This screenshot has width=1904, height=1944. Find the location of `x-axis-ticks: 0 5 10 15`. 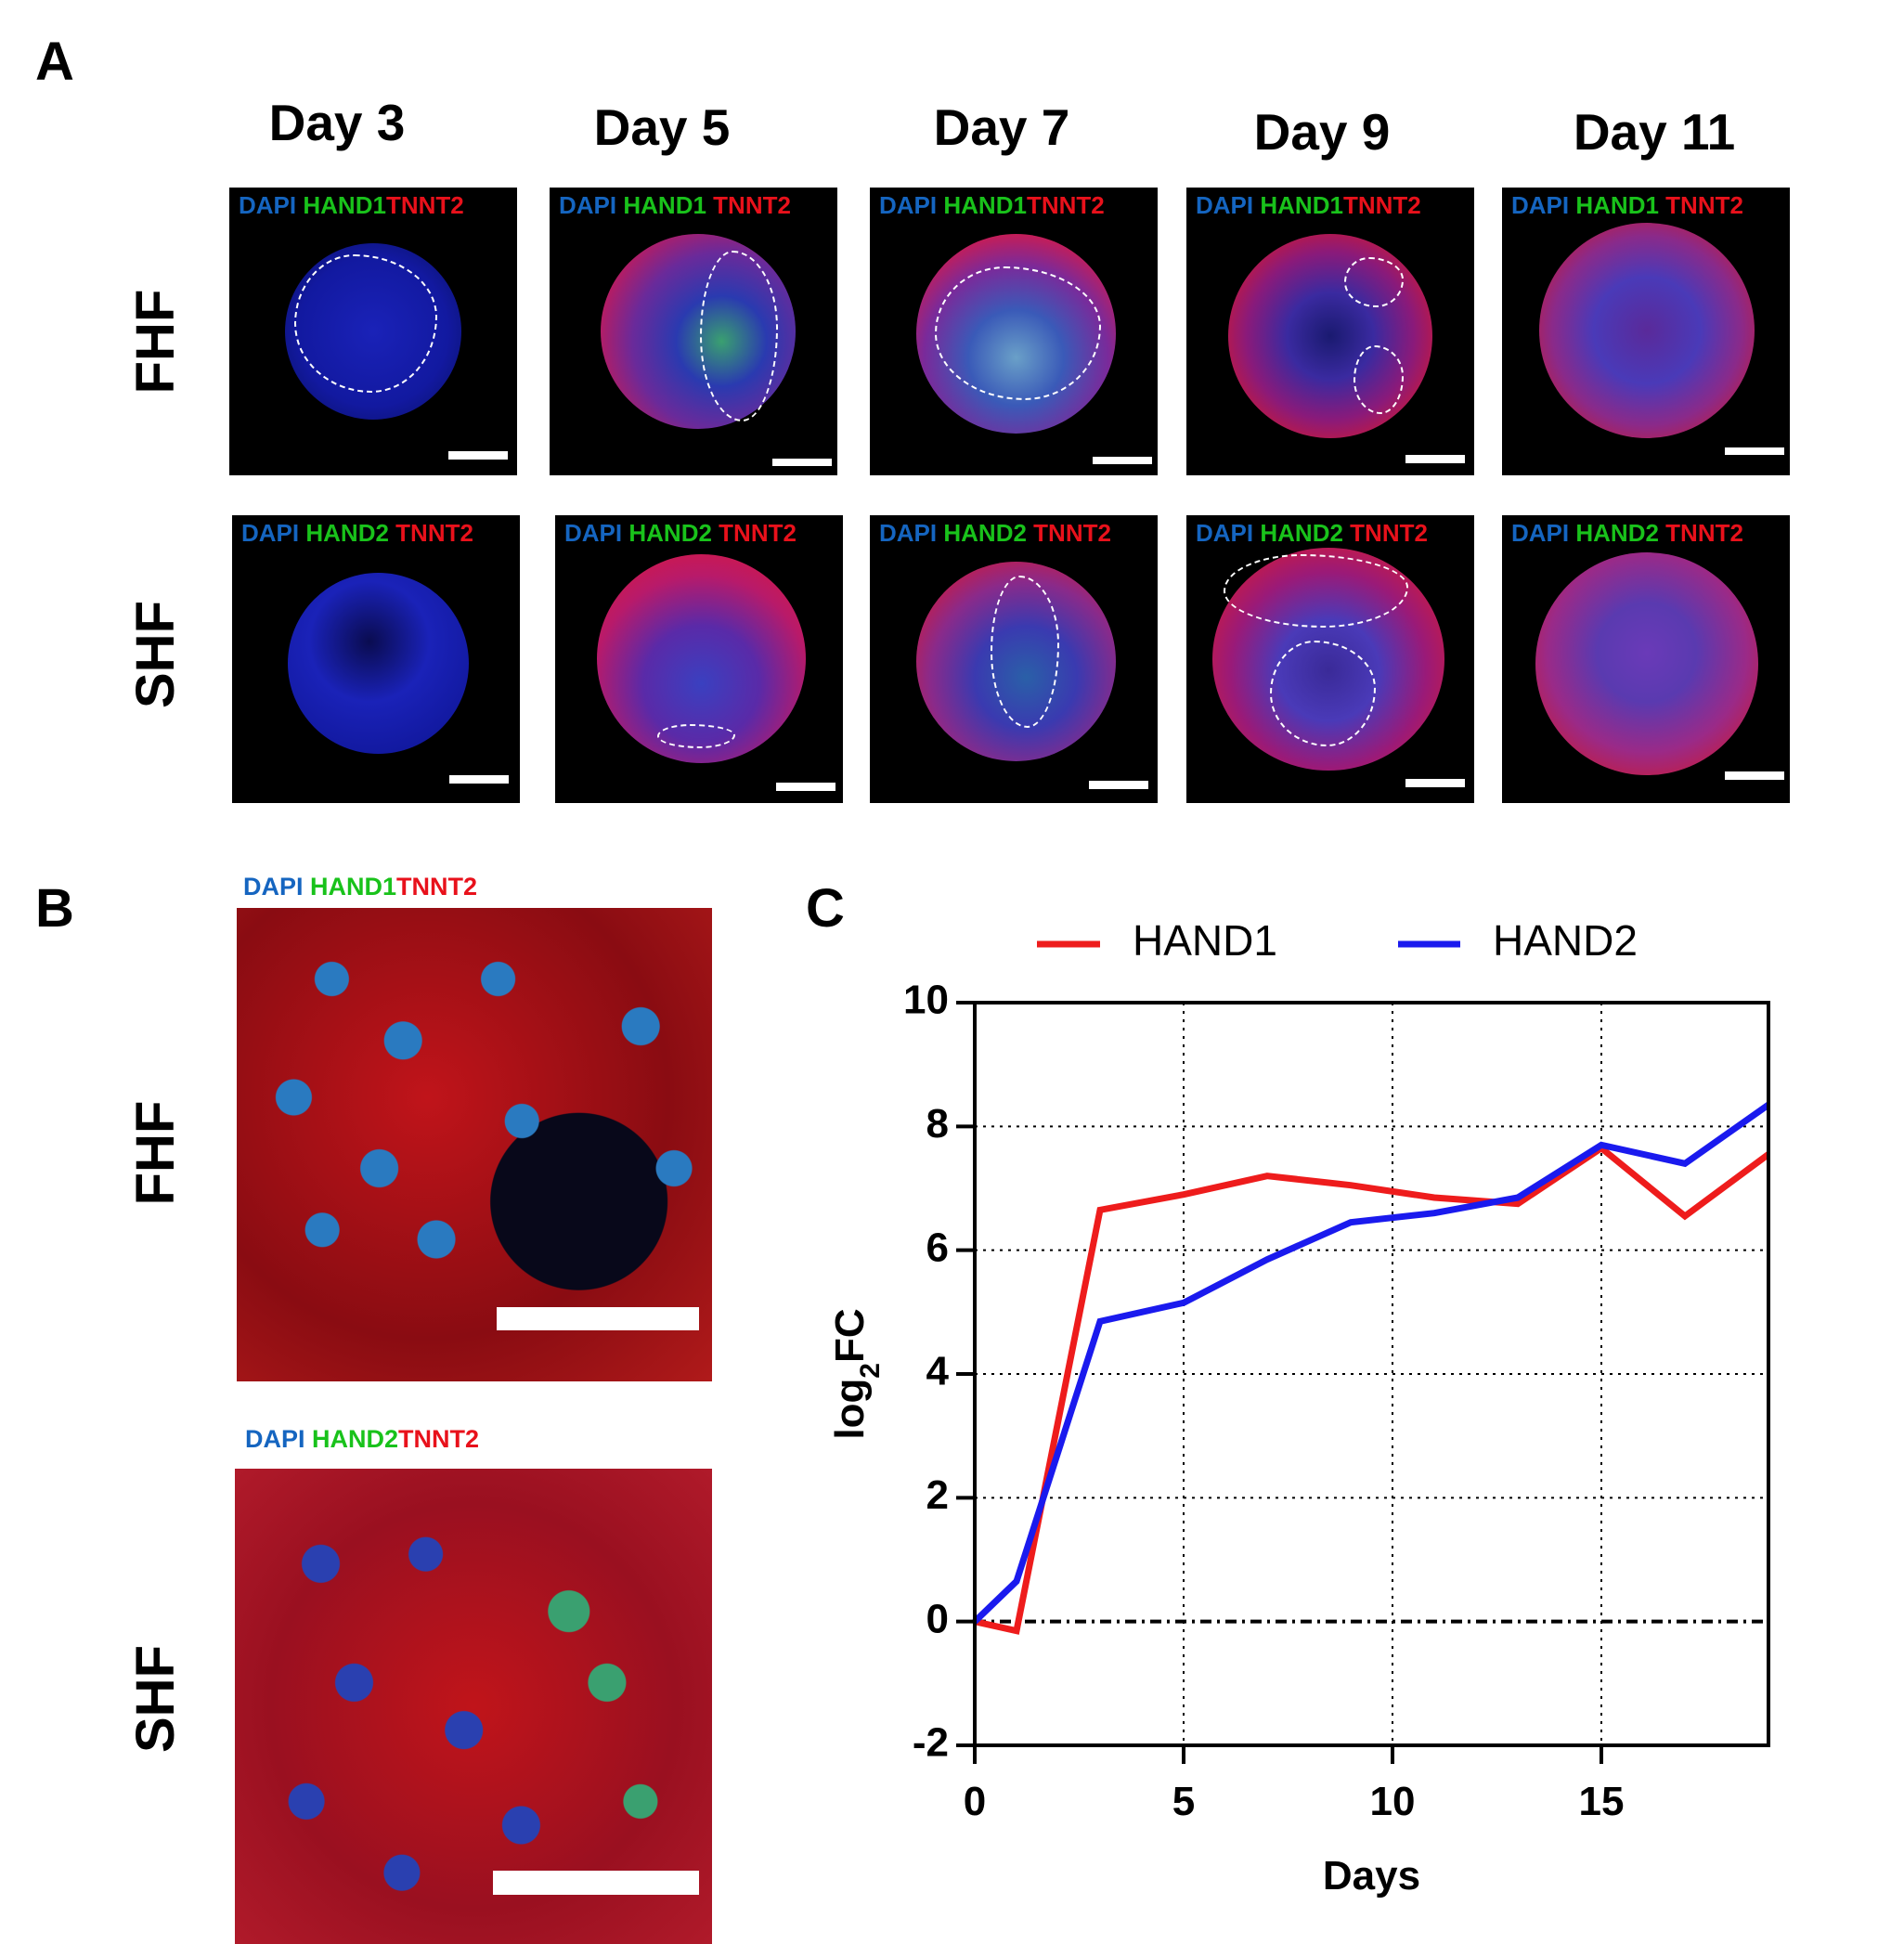

x-axis-ticks: 0 5 10 15 is located at coordinates (1294, 1784).